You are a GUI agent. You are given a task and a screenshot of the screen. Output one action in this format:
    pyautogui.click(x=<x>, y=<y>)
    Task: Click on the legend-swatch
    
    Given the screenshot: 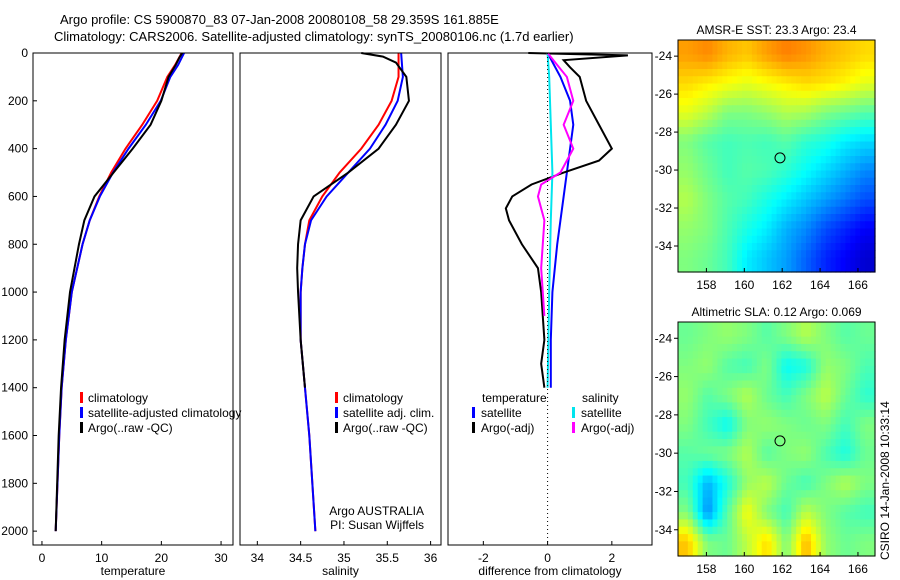 What is the action you would take?
    pyautogui.click(x=81, y=412)
    